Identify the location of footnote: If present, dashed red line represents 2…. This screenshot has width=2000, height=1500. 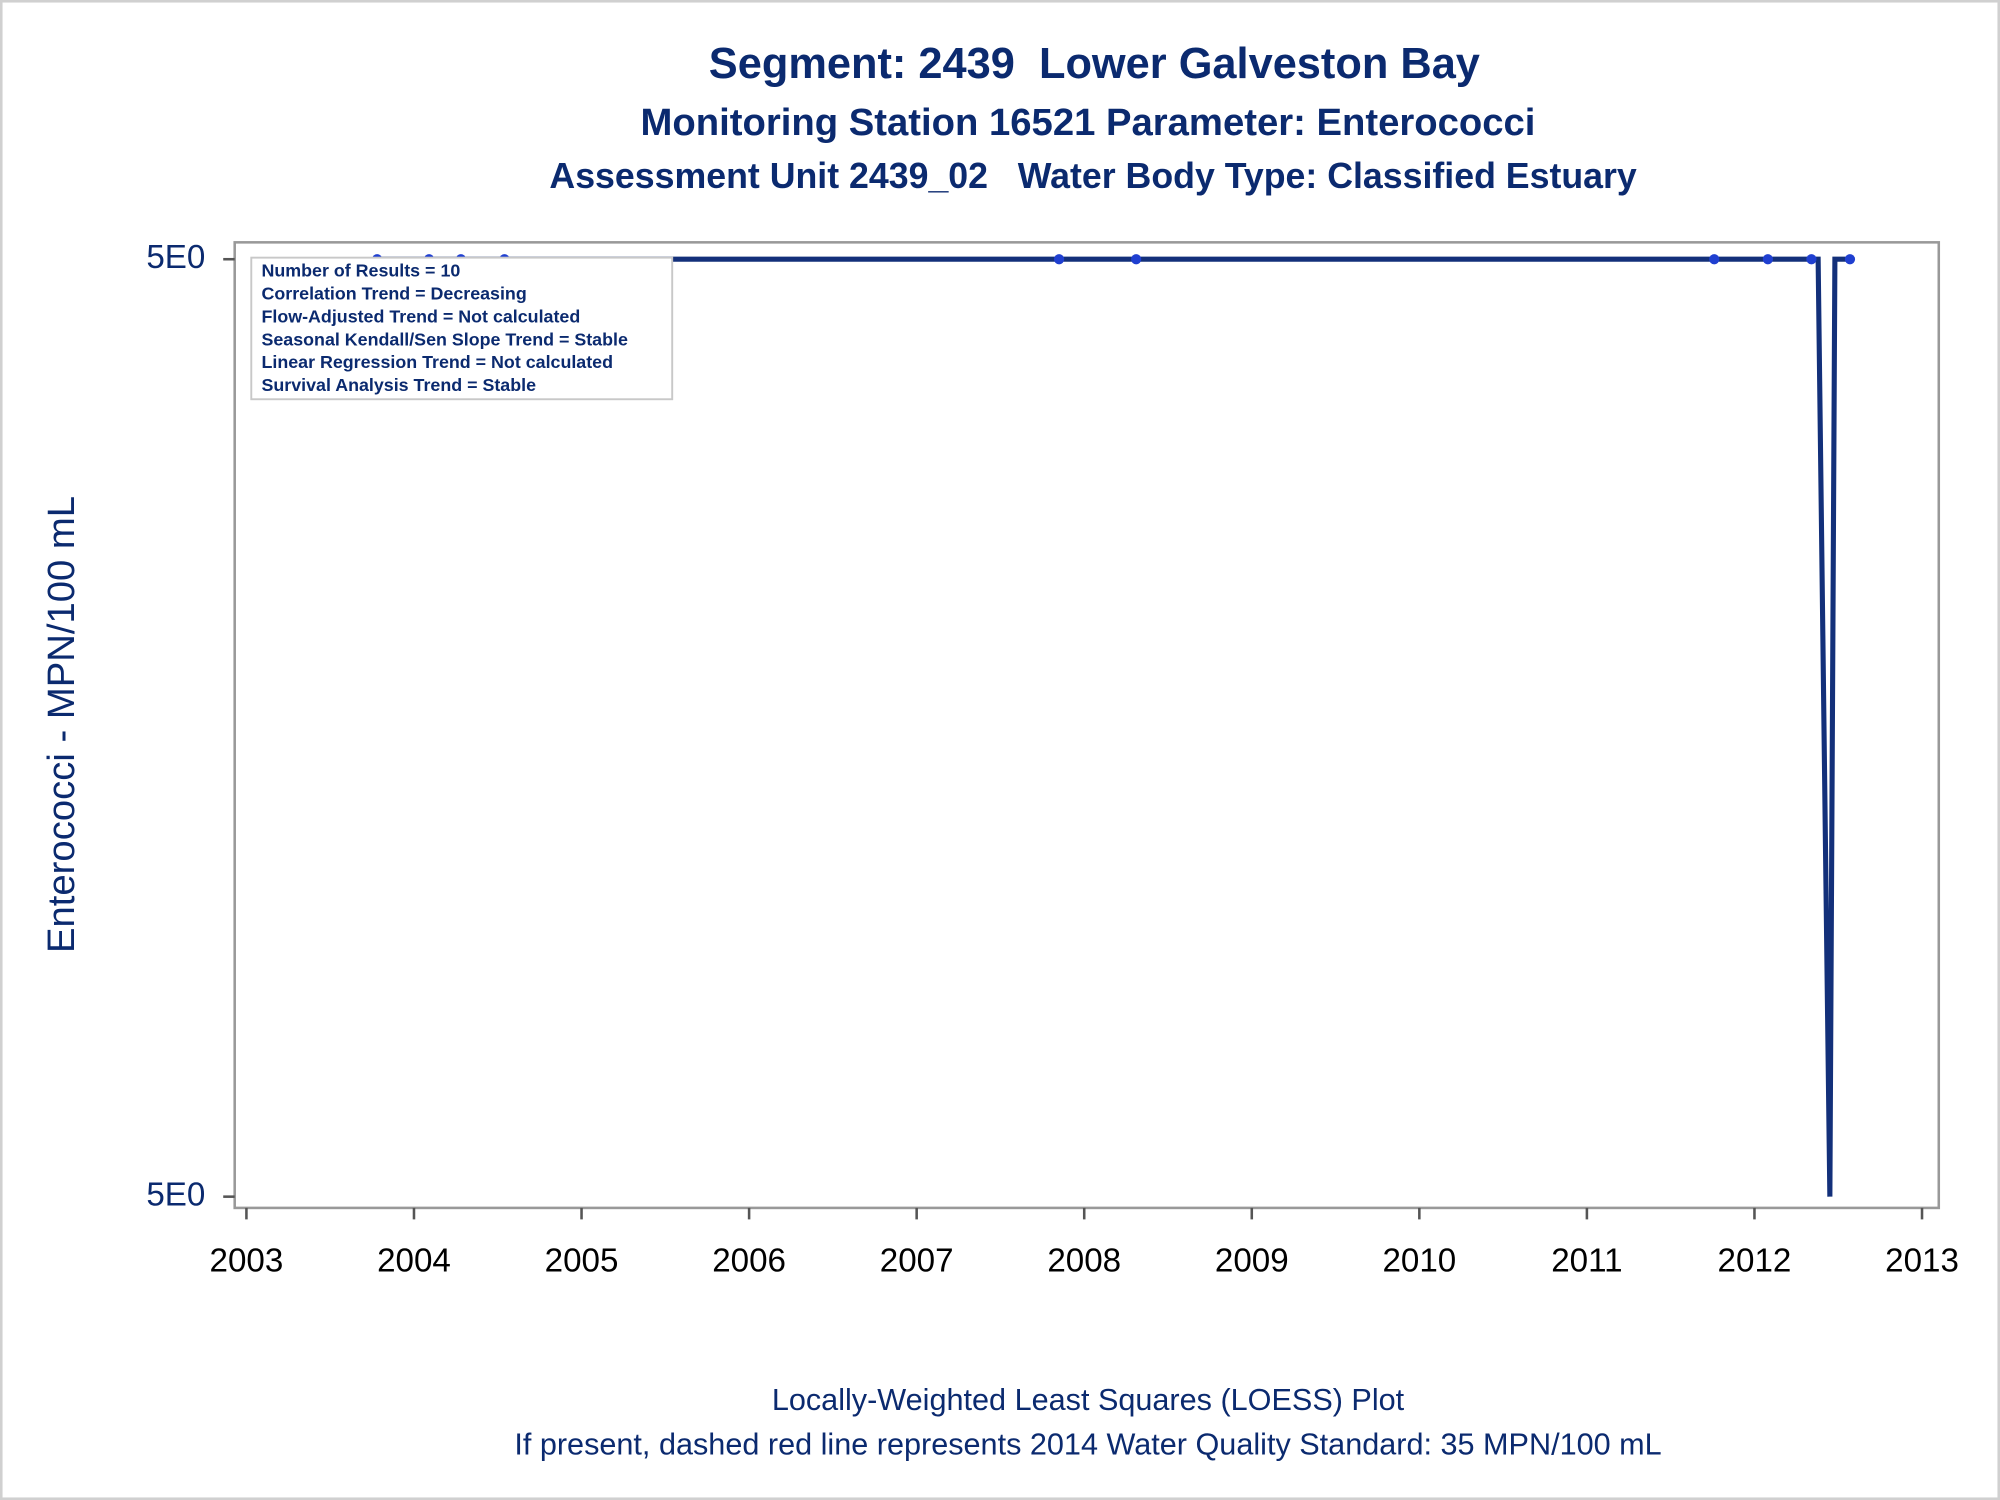
(1087, 1445).